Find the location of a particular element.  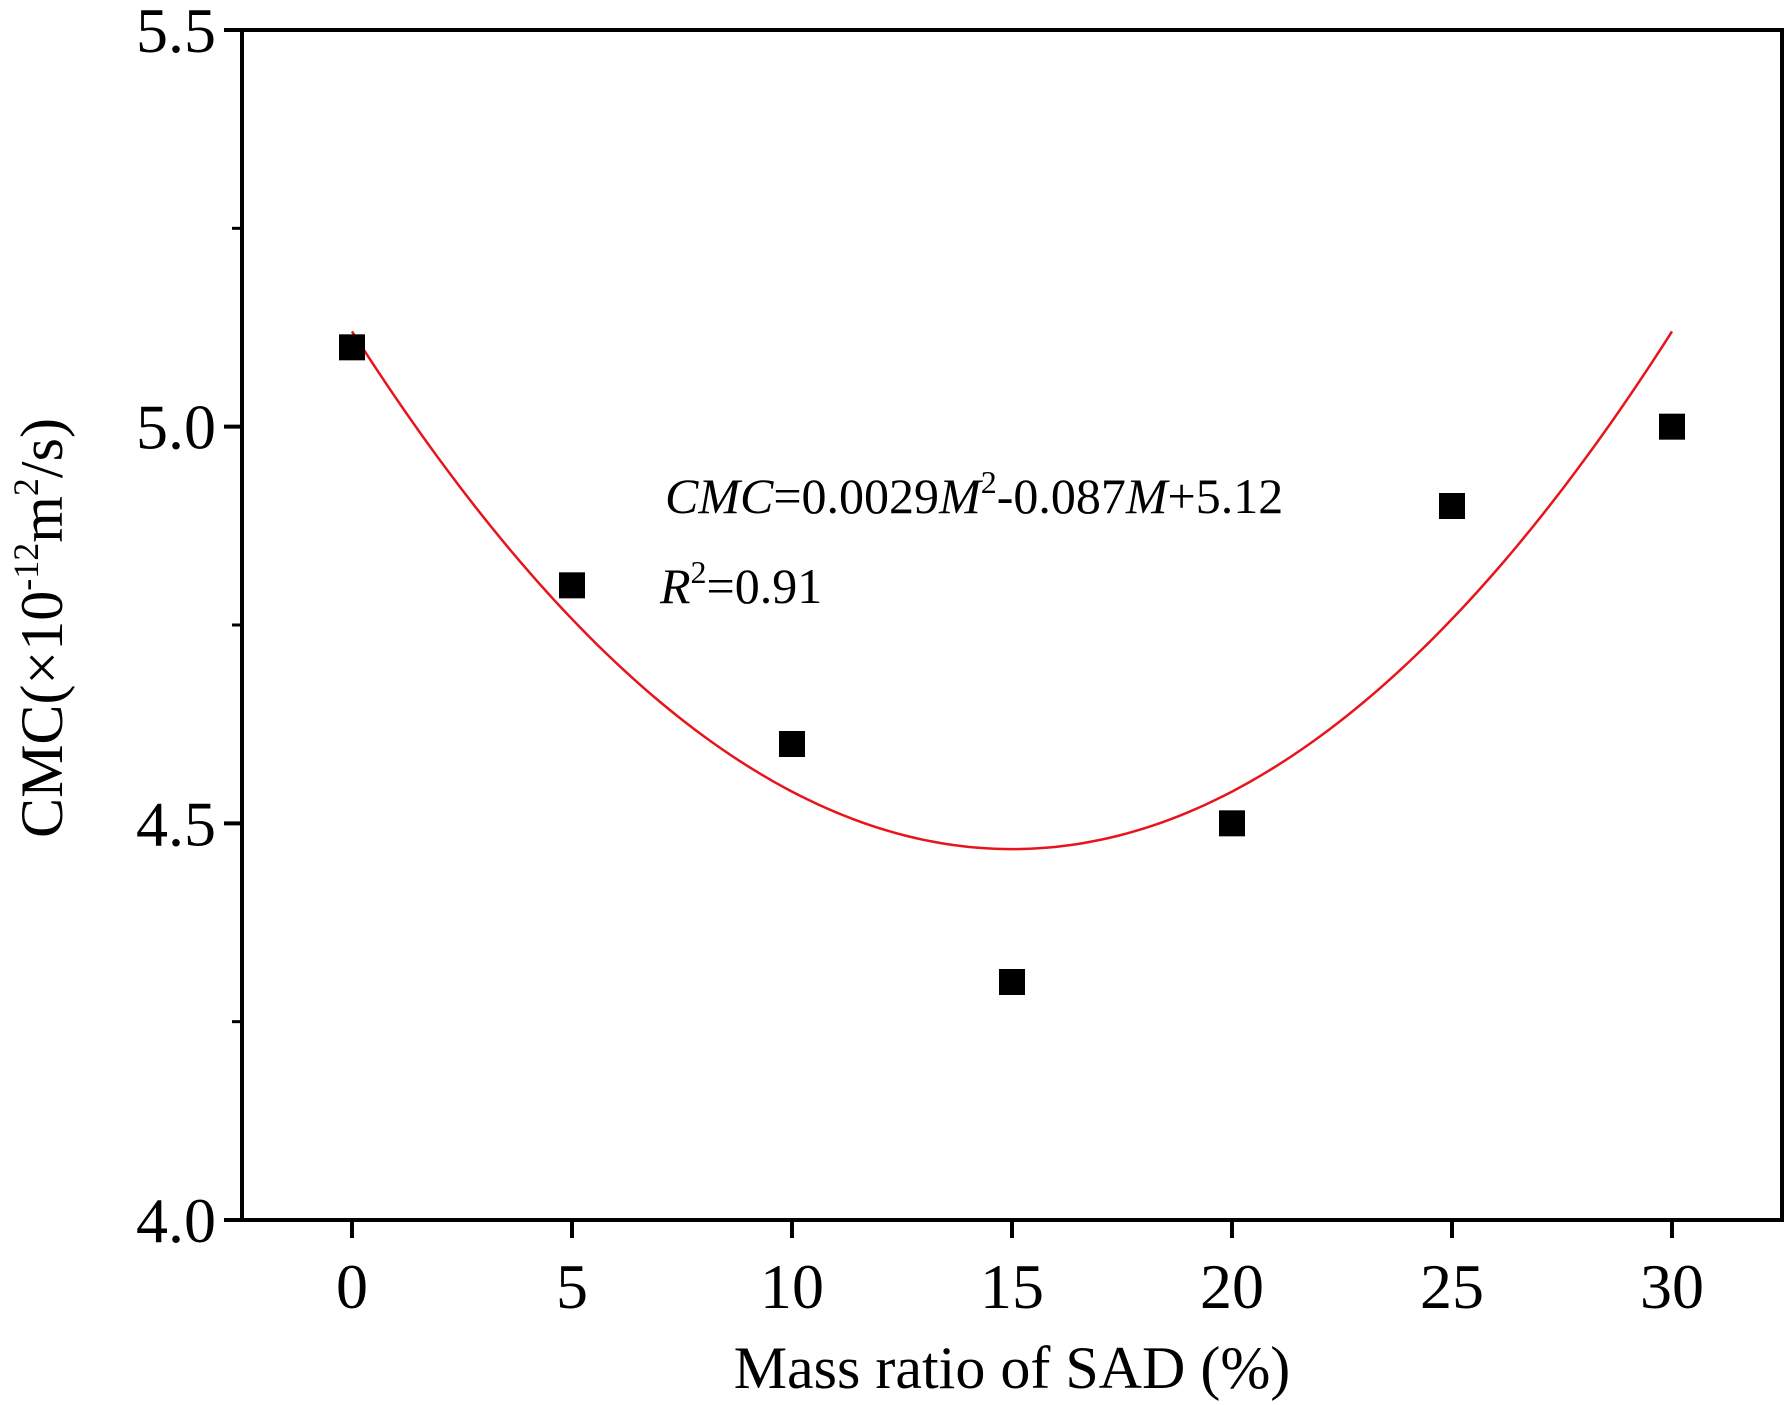

x-axis-title: Mass ratio of SAD (%) is located at coordinates (1012, 1368).